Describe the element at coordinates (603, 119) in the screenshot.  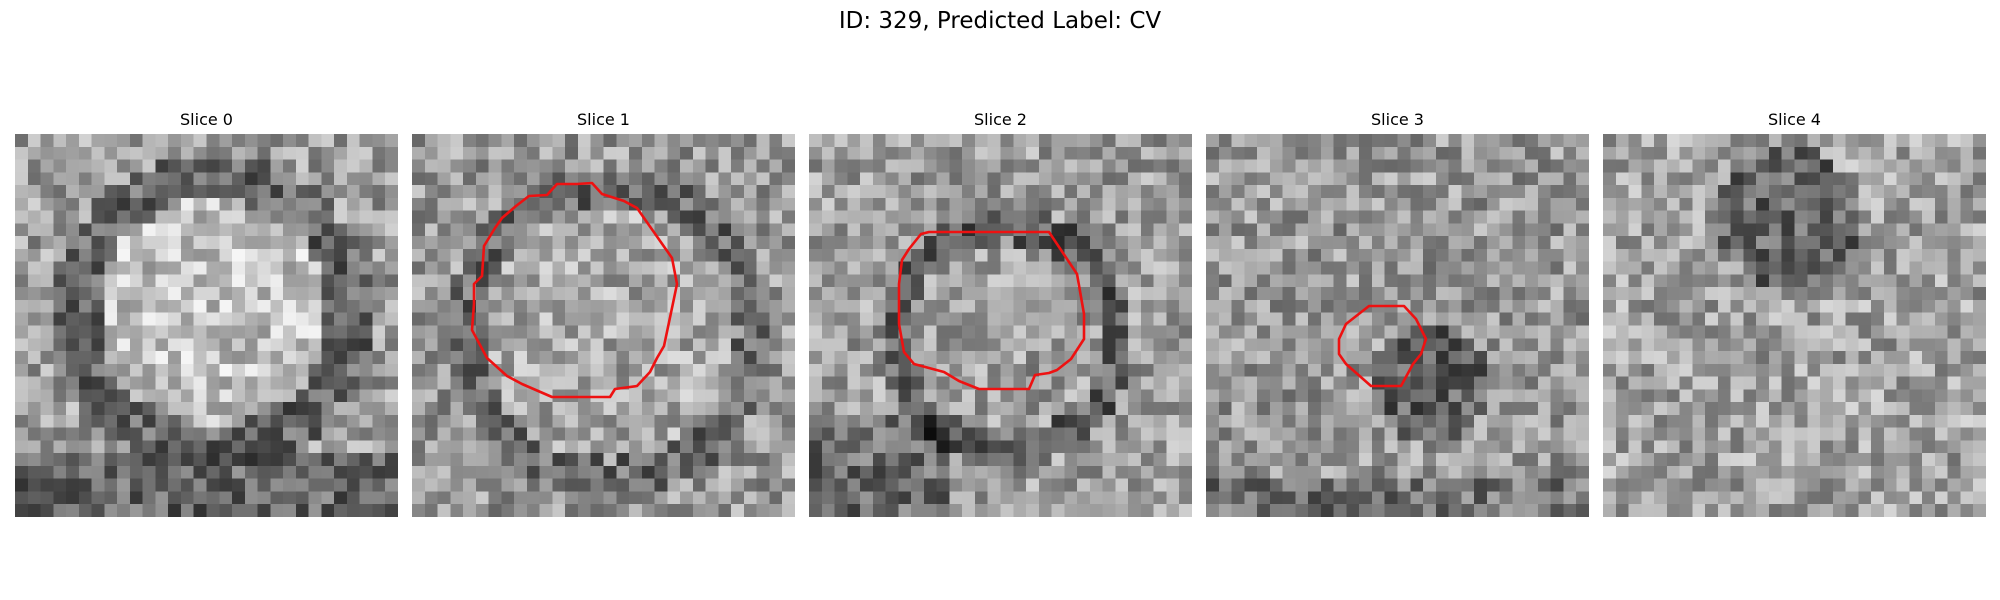
I see `panel-title-slice-1: Slice 1` at that location.